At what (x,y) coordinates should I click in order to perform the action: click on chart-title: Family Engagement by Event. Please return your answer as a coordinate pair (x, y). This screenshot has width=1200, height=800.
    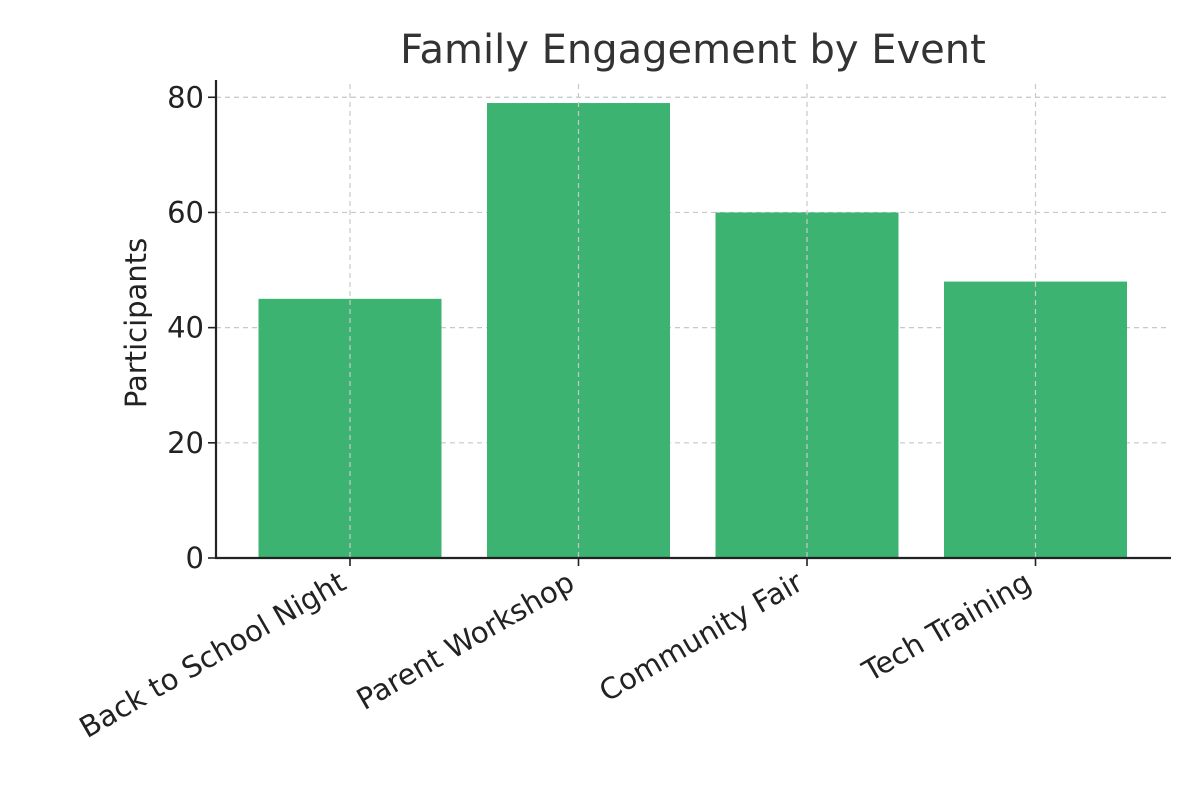
    Looking at the image, I should click on (693, 50).